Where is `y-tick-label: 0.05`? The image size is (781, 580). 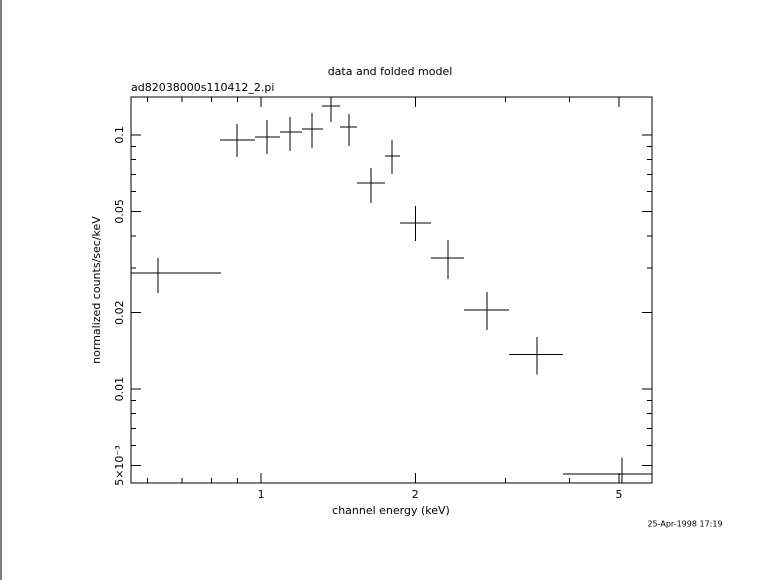 y-tick-label: 0.05 is located at coordinates (119, 211).